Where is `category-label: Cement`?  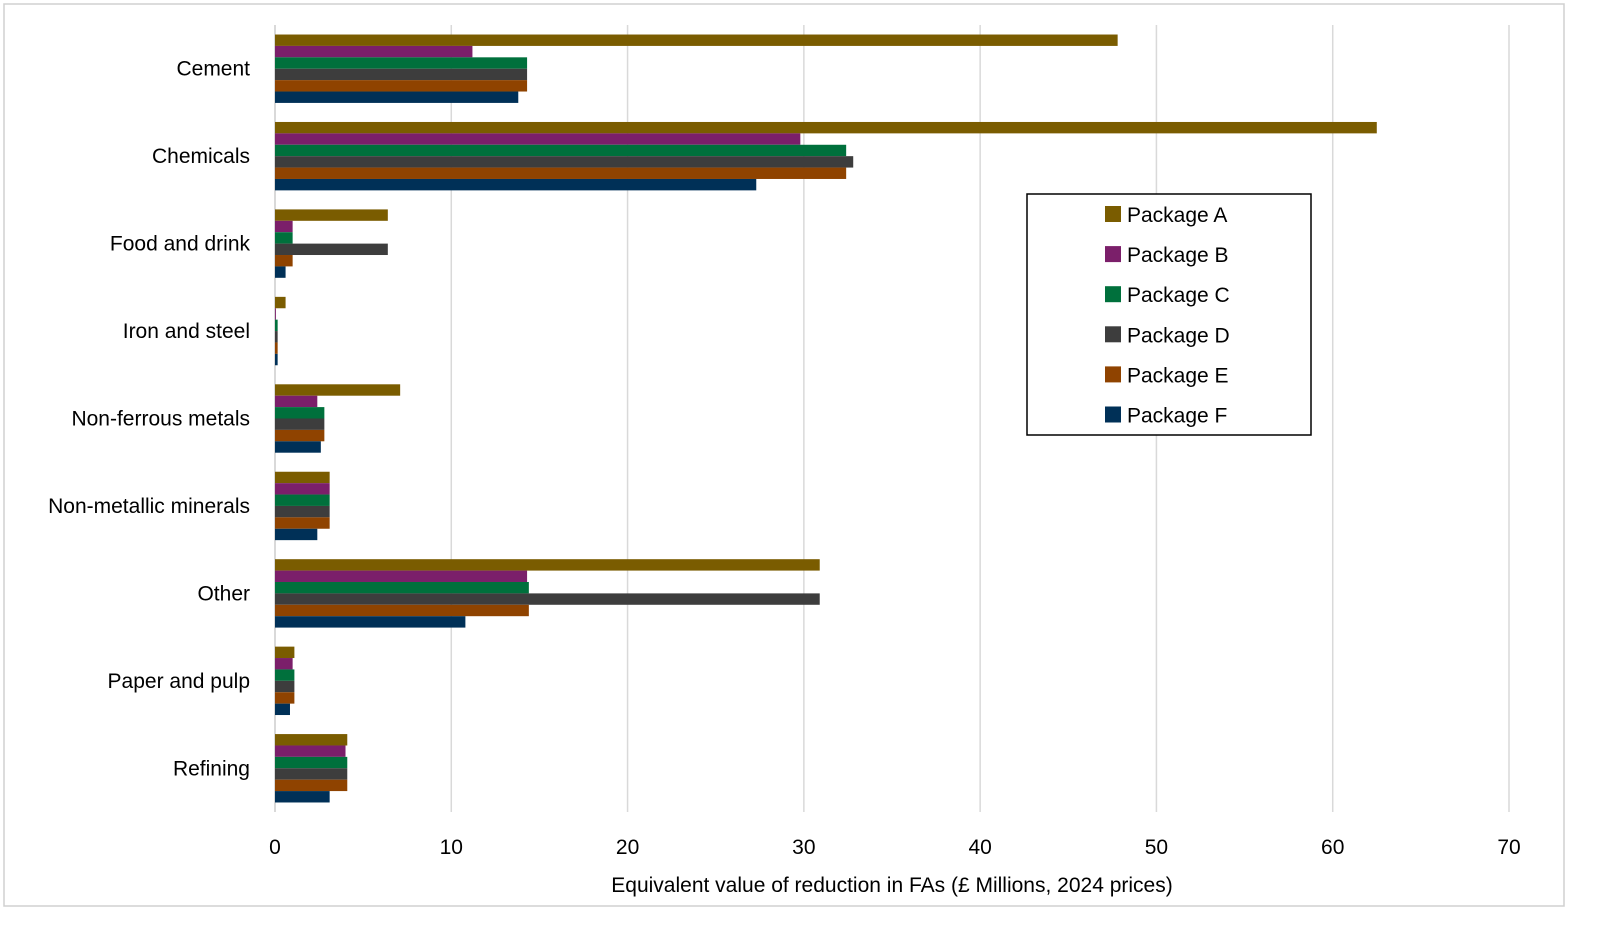
category-label: Cement is located at coordinates (213, 69).